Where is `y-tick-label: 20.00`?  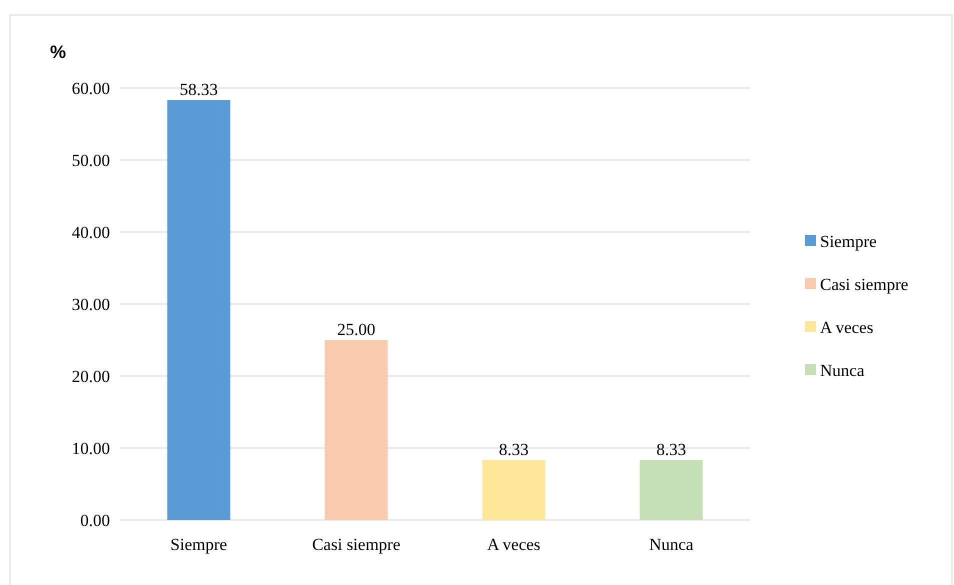 y-tick-label: 20.00 is located at coordinates (91, 376).